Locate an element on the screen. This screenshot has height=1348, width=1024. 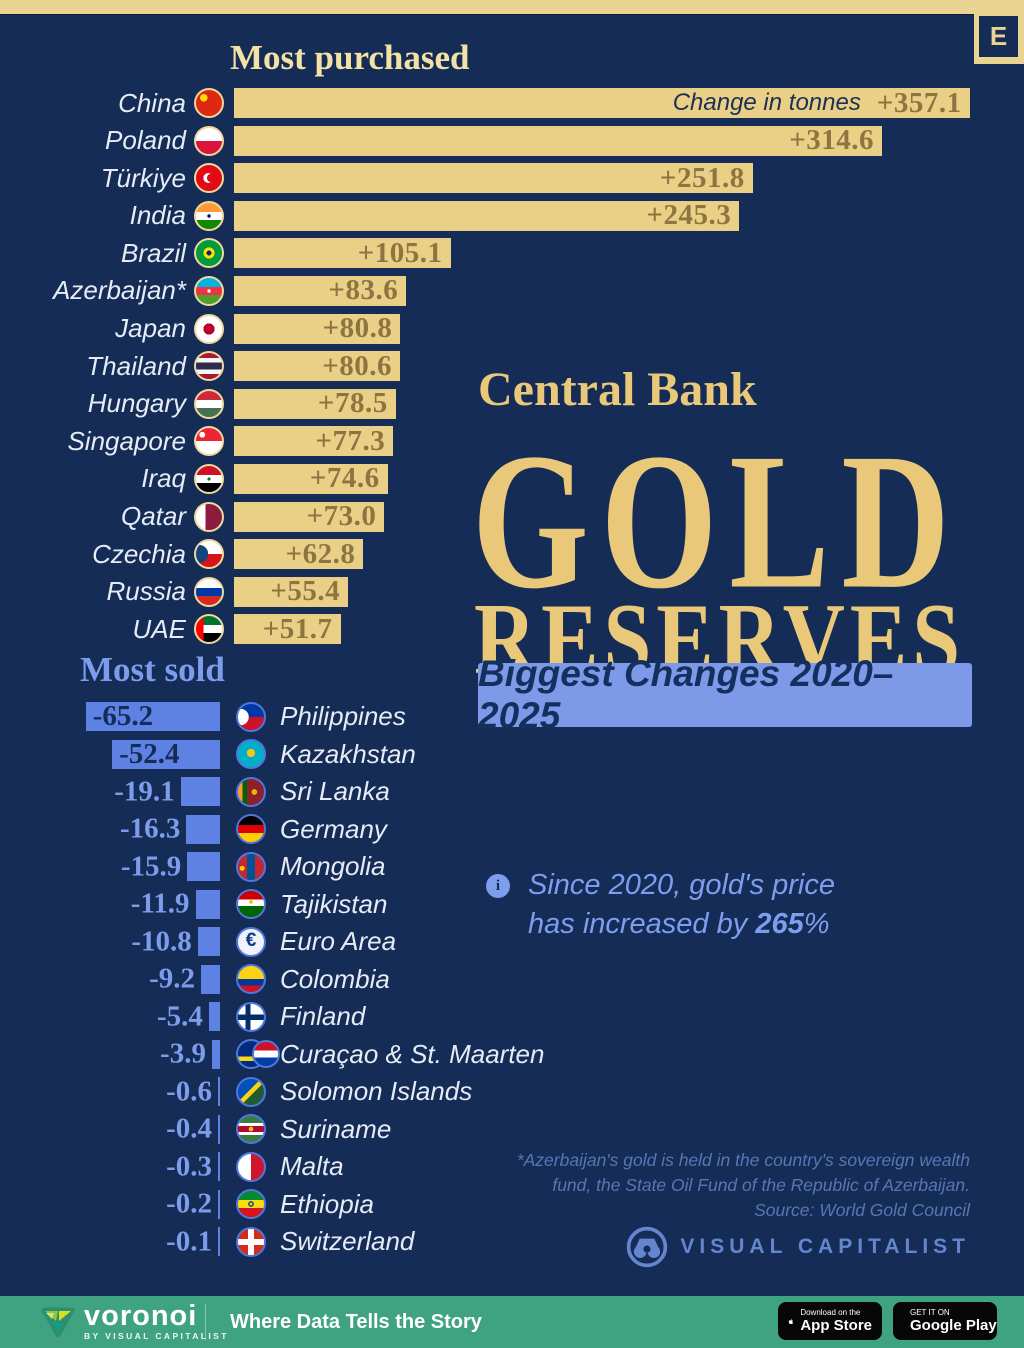
note-line2-prefix: has increased by is located at coordinates (642, 924).